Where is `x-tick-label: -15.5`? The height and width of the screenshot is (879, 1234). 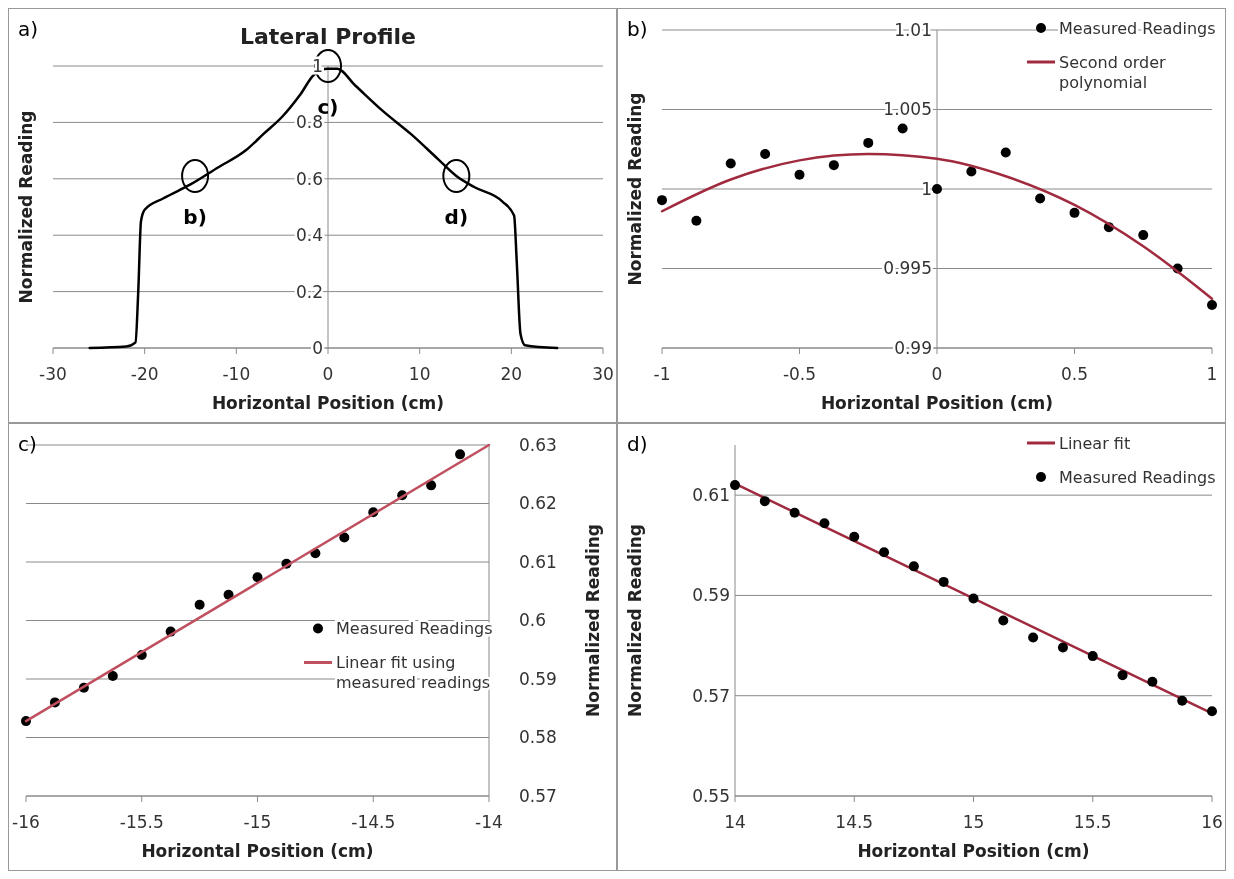 x-tick-label: -15.5 is located at coordinates (141, 822).